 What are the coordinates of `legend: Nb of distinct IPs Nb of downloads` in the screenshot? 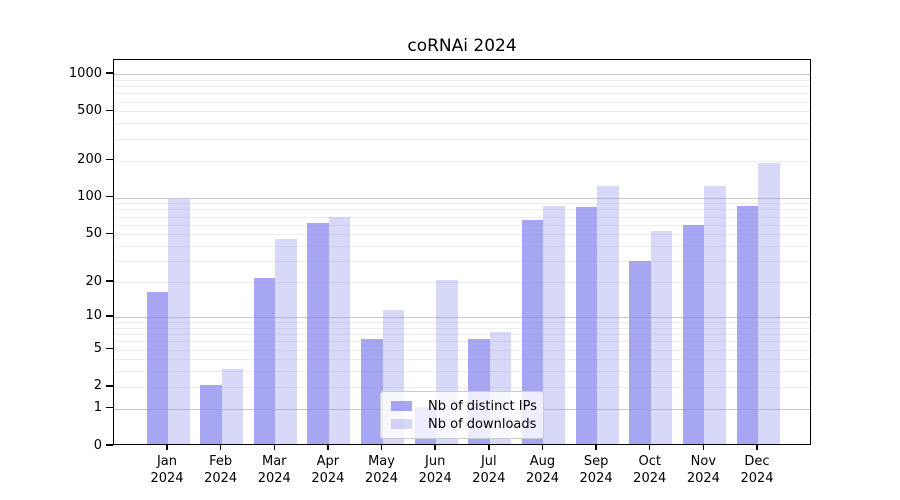 It's located at (462, 415).